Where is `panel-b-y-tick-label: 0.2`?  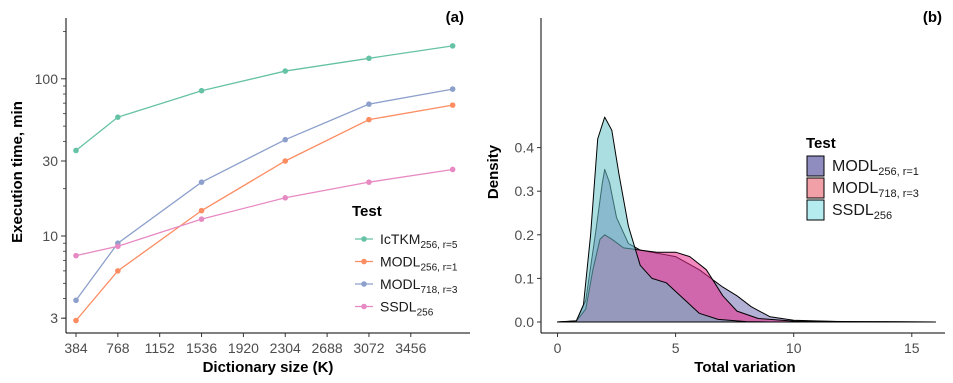
panel-b-y-tick-label: 0.2 is located at coordinates (525, 235).